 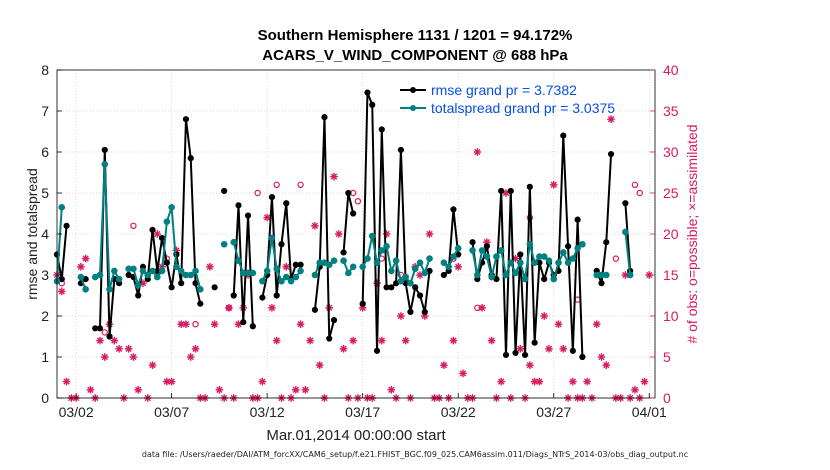 What do you see at coordinates (671, 234) in the screenshot?
I see `y-tick-label-right: 20` at bounding box center [671, 234].